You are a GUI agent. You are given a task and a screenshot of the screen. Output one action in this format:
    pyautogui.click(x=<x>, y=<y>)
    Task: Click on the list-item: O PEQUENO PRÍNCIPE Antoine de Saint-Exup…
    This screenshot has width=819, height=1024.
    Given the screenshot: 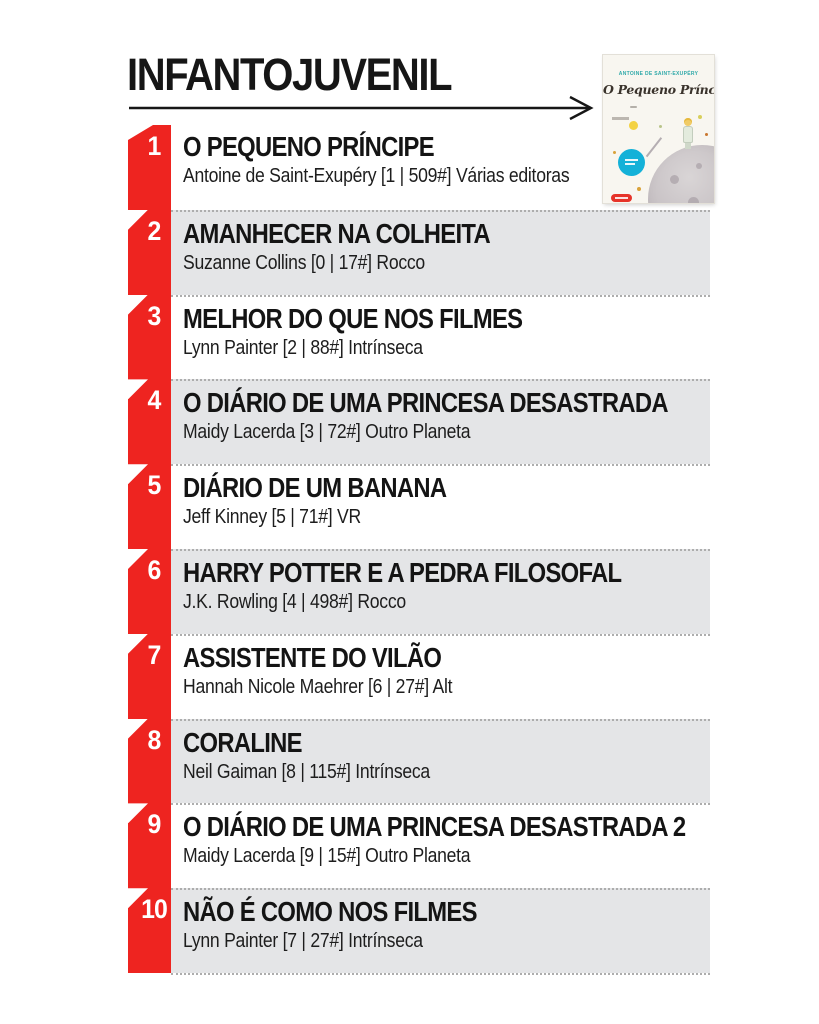 What is the action you would take?
    pyautogui.click(x=440, y=167)
    